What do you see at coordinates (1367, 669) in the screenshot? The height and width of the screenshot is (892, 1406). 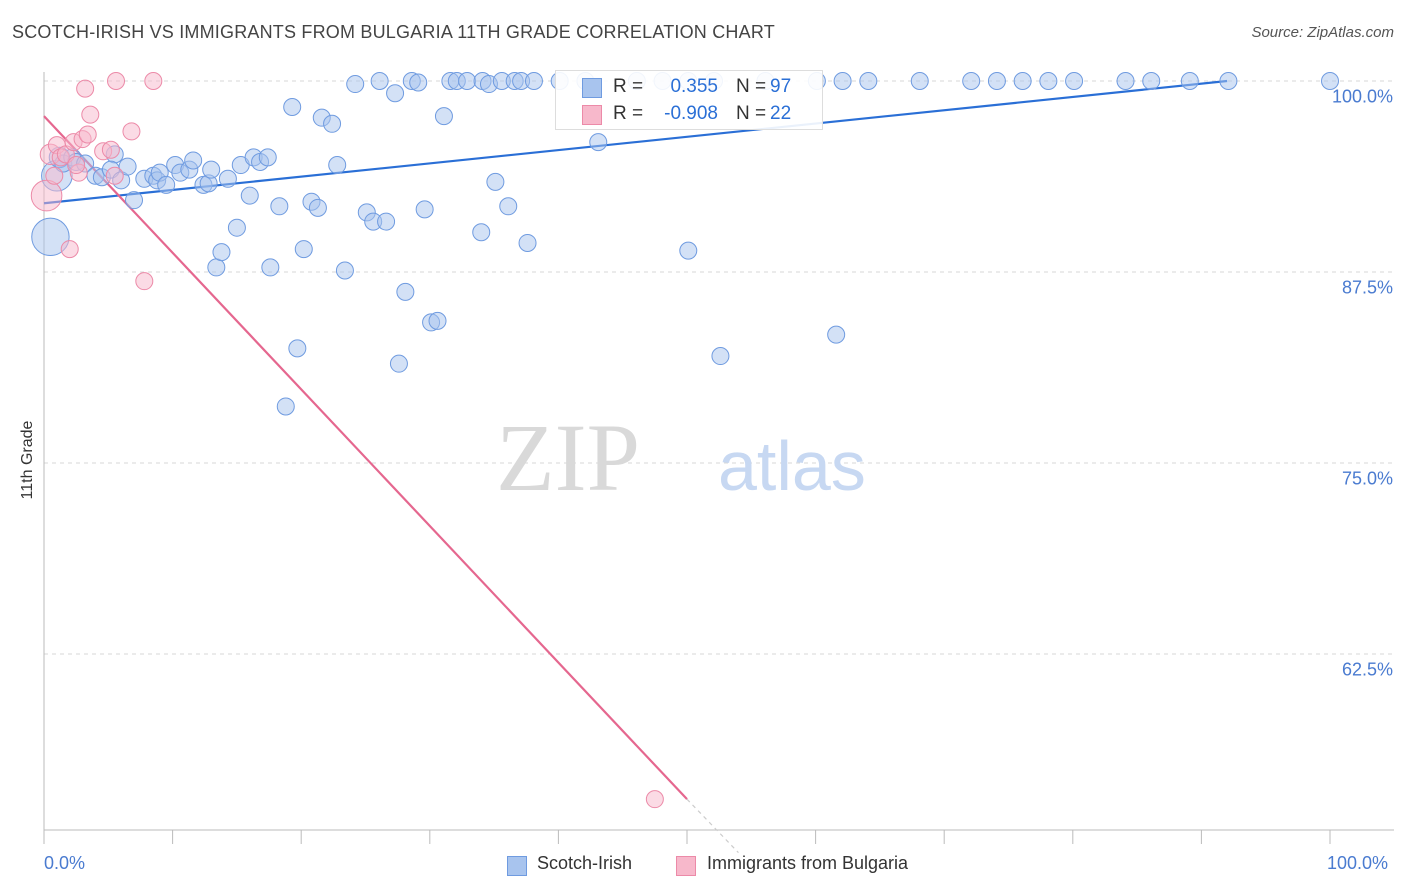 I see `y-tick-label: 62.5%` at bounding box center [1367, 669].